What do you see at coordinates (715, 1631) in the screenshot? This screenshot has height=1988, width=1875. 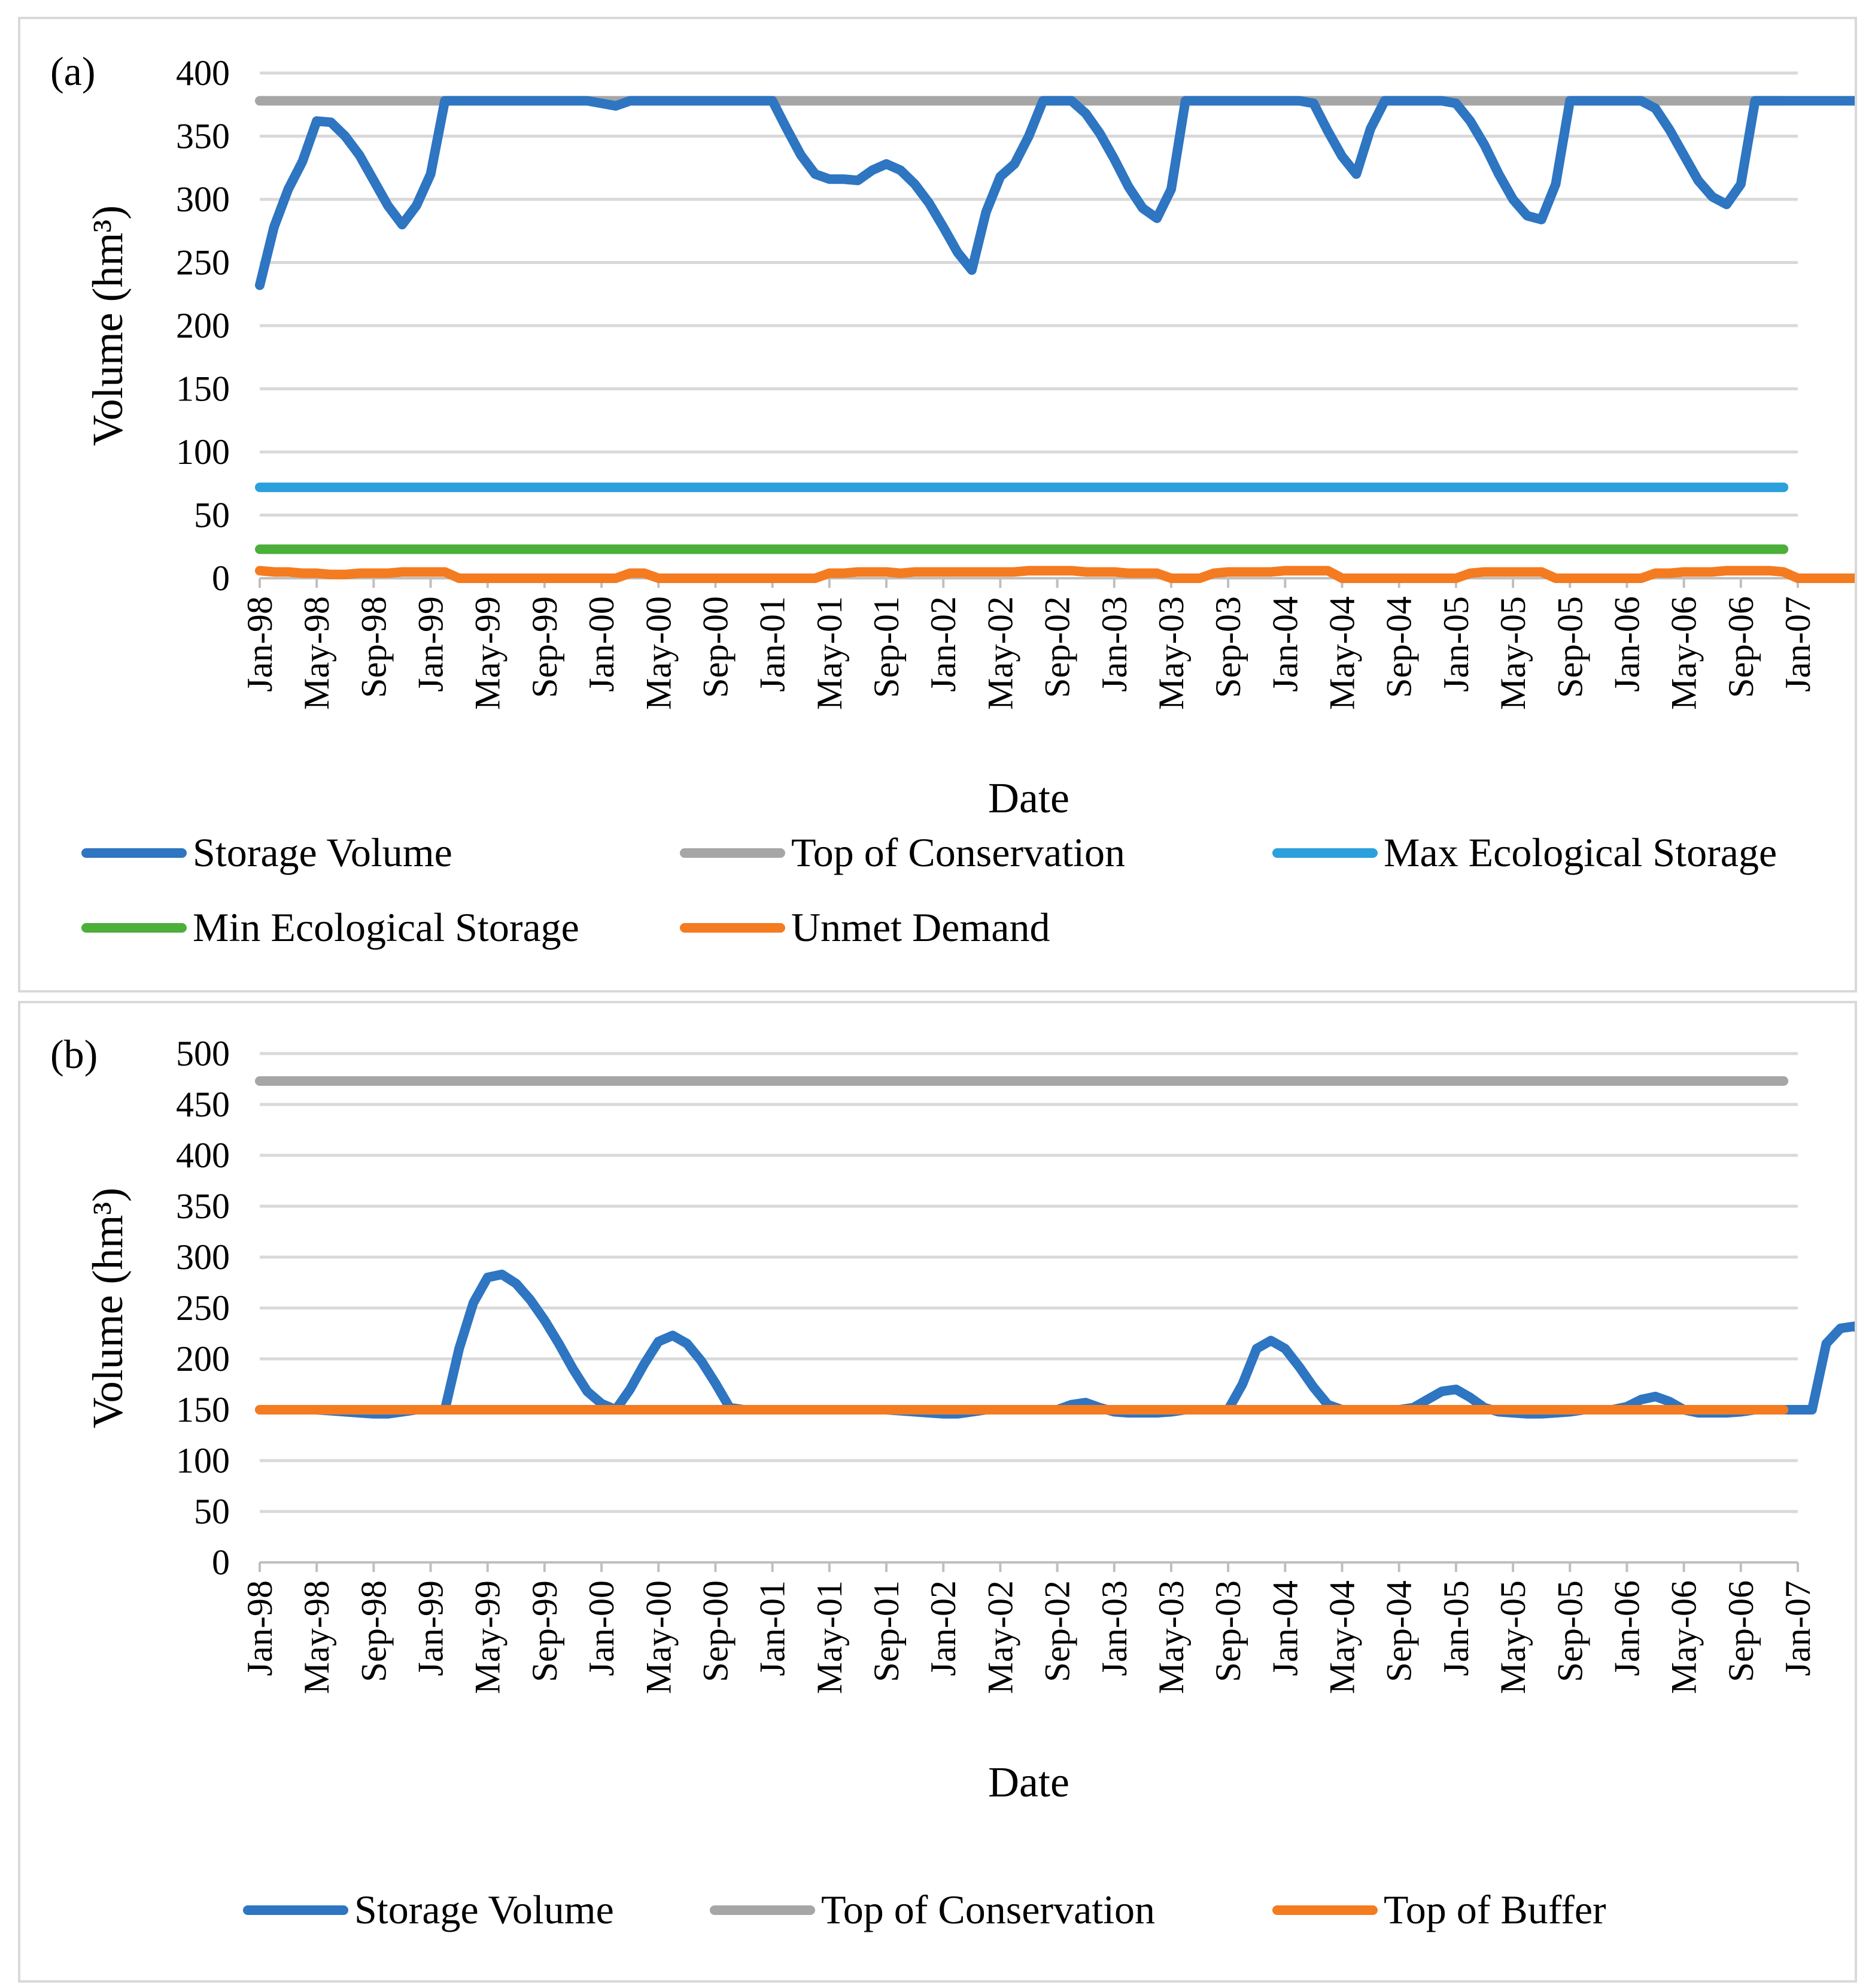 I see `chart-b-x-tick-label: Sep-00` at bounding box center [715, 1631].